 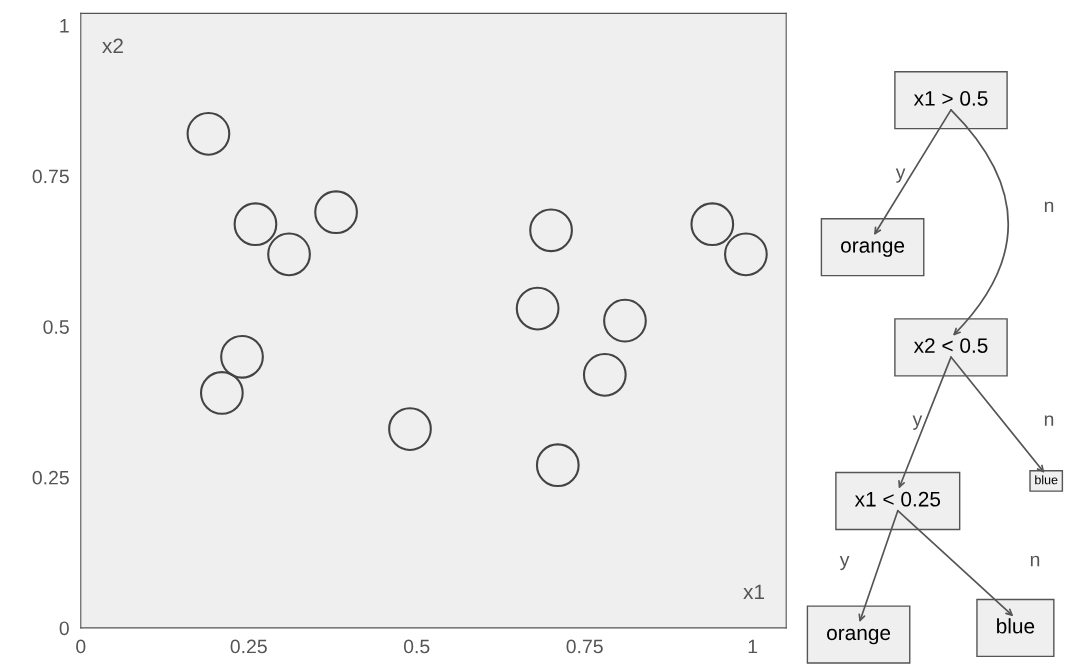 I want to click on x-tick-label: 0, so click(x=81, y=646).